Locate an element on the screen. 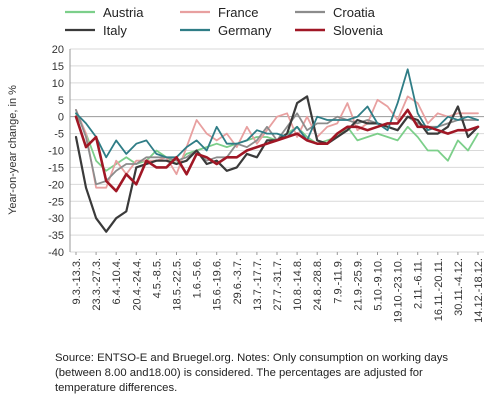 The image size is (490, 401). y-tick-label: -10 is located at coordinates (56, 152).